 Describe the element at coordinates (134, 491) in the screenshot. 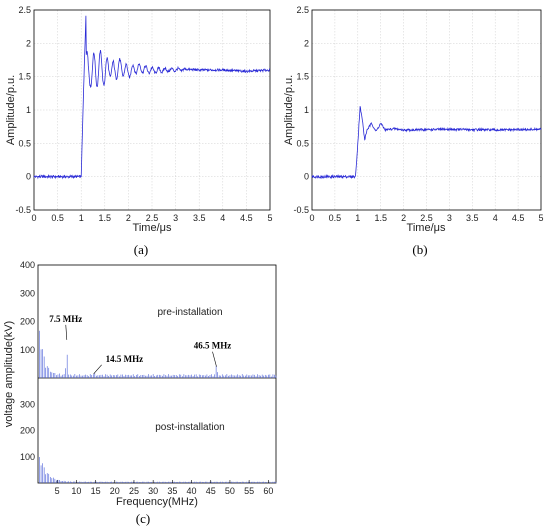

I see `x-tick-label: 25` at that location.